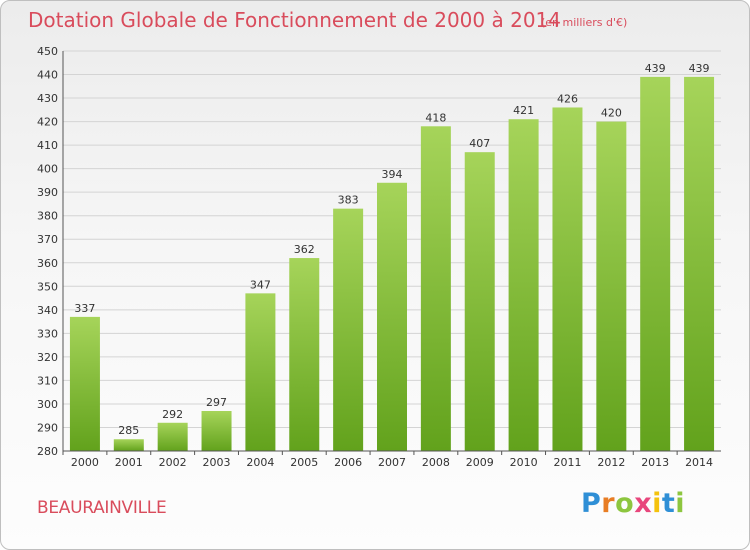 The image size is (750, 550). What do you see at coordinates (47, 122) in the screenshot?
I see `y-tick-label: 420` at bounding box center [47, 122].